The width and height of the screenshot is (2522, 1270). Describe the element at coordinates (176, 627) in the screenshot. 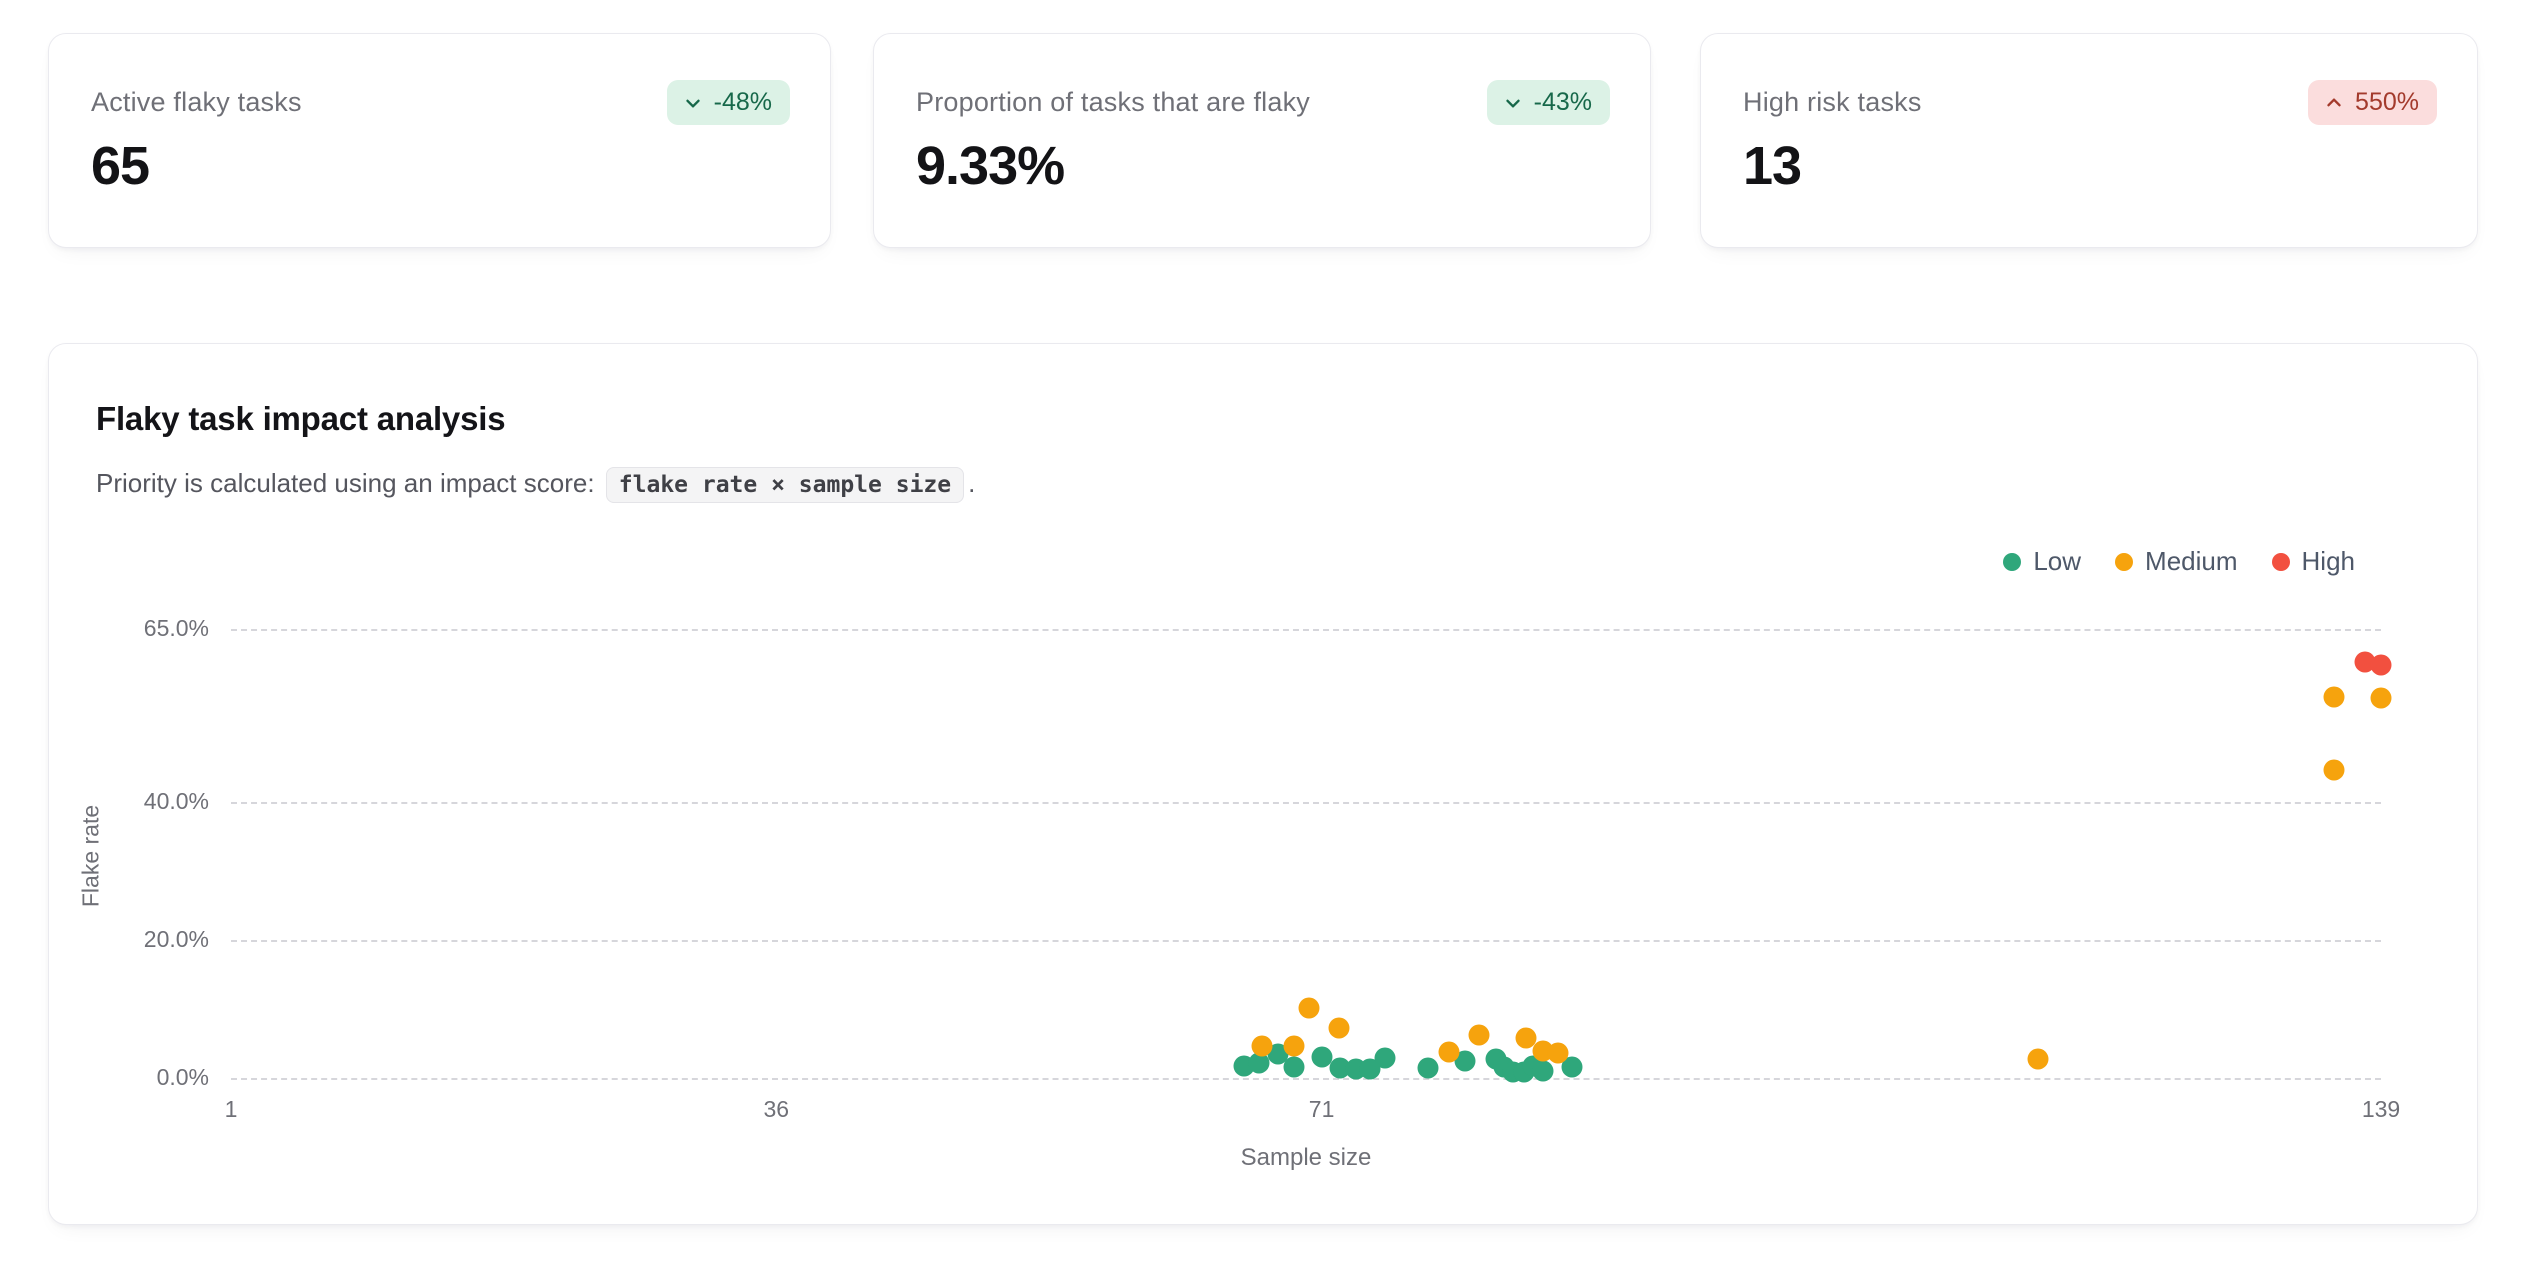

I see `y-tick-label: 65.0%` at that location.